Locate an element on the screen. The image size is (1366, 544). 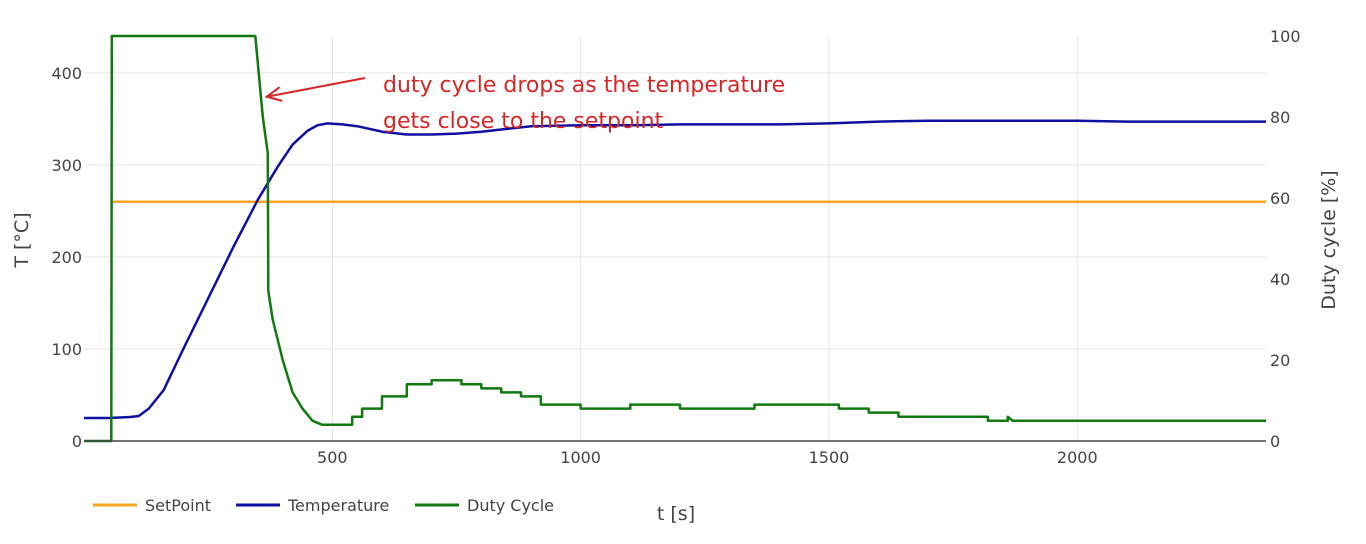
y-right-tick-label: 0 is located at coordinates (1275, 441).